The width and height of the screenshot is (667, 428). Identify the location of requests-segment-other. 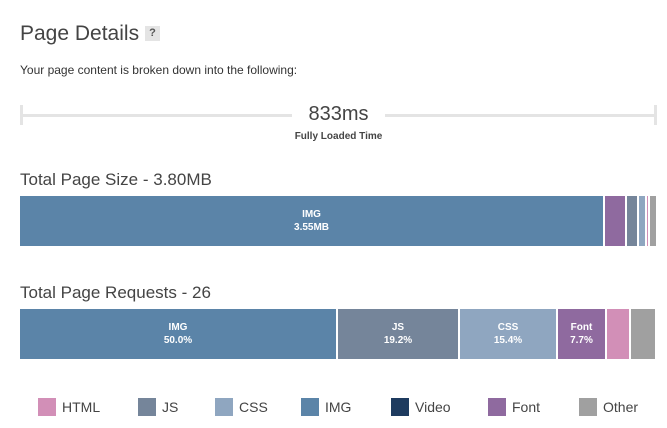
(643, 334).